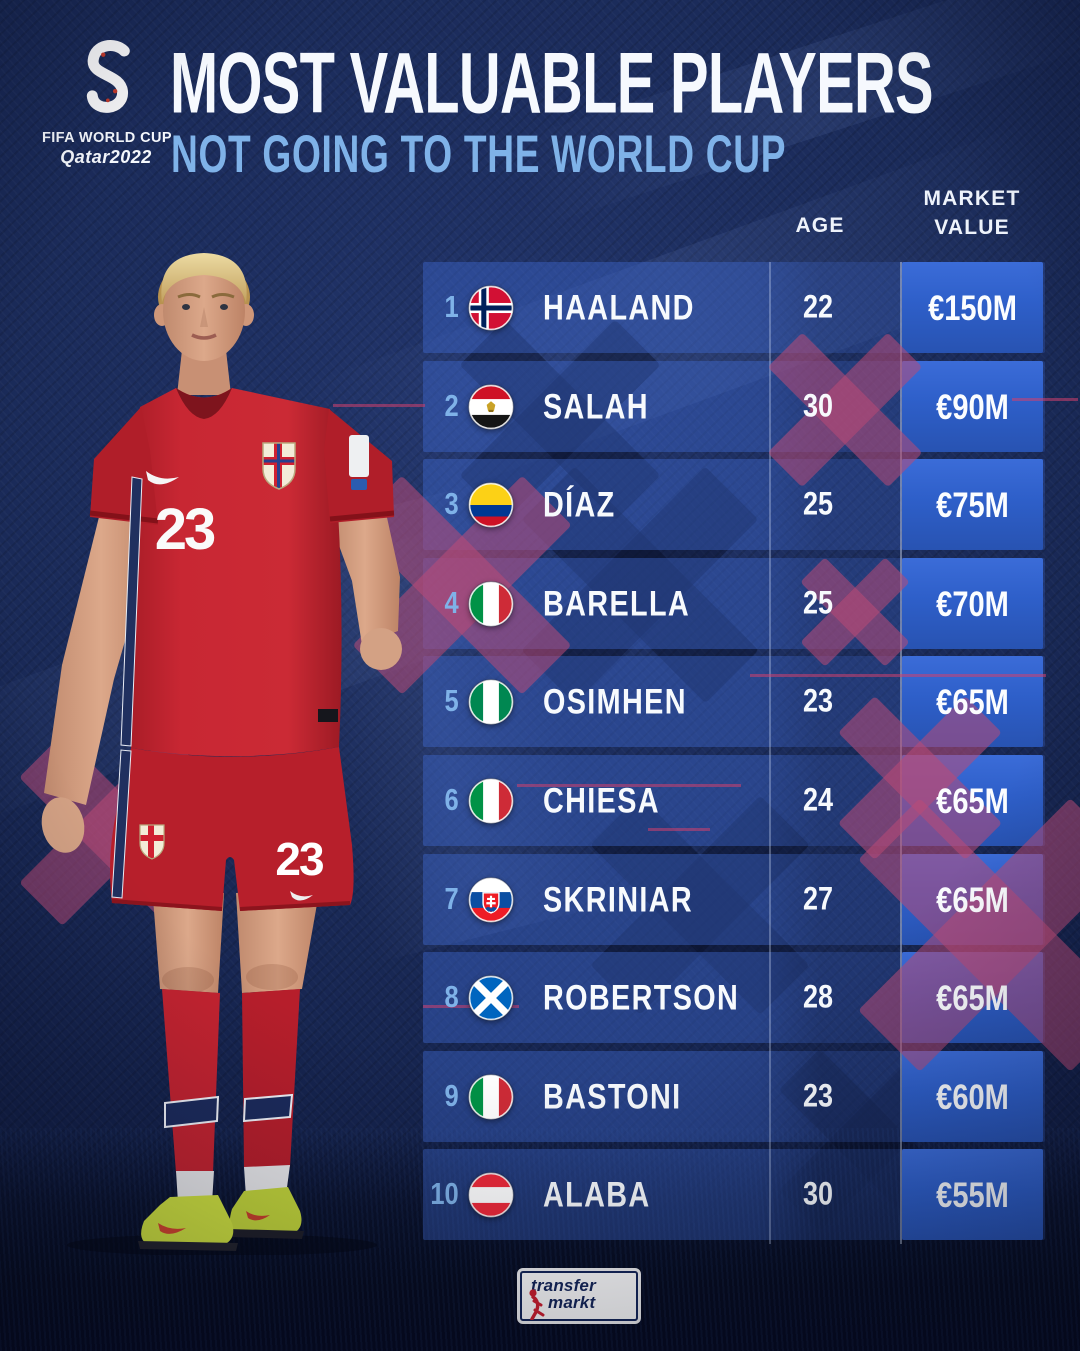 The image size is (1080, 1351). What do you see at coordinates (641, 997) in the screenshot?
I see `player-name: ROBERTSON` at bounding box center [641, 997].